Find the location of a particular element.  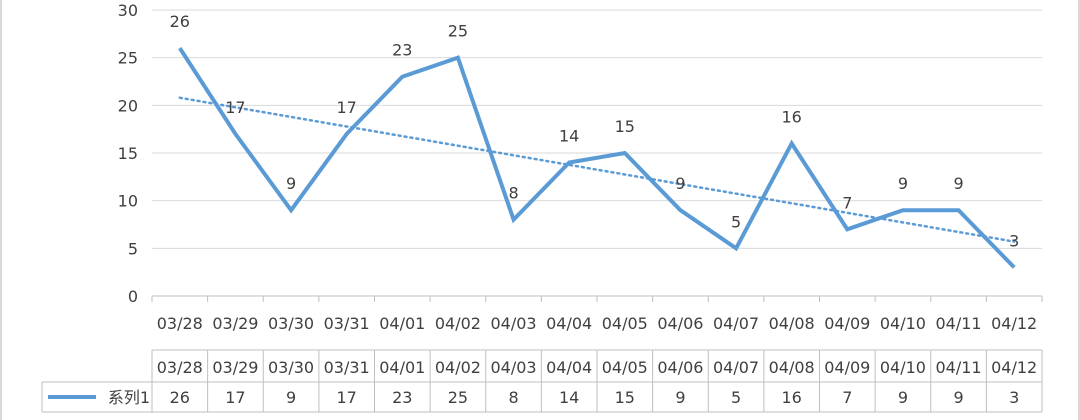

table-header-cell: 04/01 is located at coordinates (402, 367).